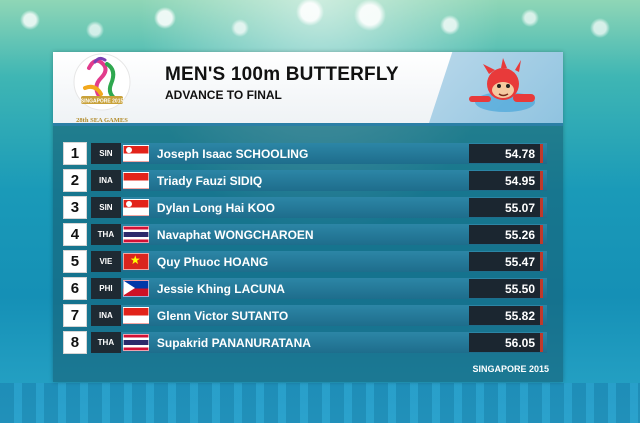 The height and width of the screenshot is (423, 640). Describe the element at coordinates (318, 261) in the screenshot. I see `athlete-bar: VIE Quy Phuoc HOANG 55.47` at that location.